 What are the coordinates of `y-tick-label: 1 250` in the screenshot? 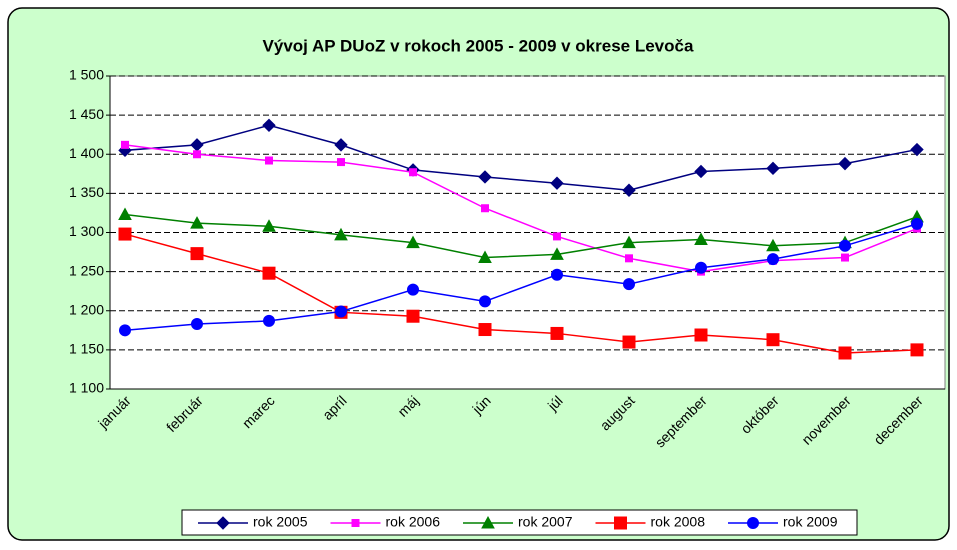 It's located at (86, 270).